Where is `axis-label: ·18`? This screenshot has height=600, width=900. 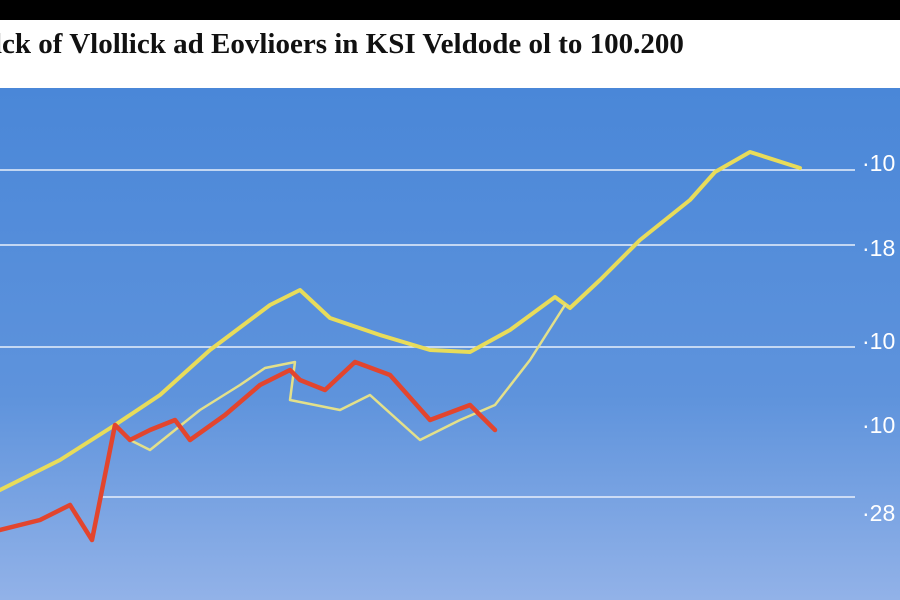
axis-label: ·18 is located at coordinates (878, 248).